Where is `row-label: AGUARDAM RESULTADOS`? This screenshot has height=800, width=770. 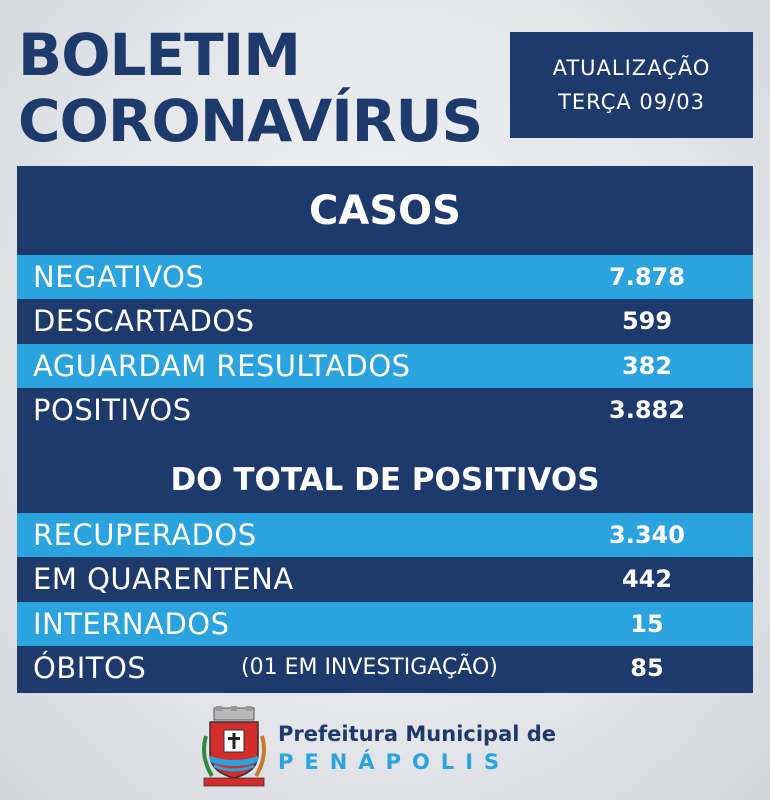
row-label: AGUARDAM RESULTADOS is located at coordinates (222, 366).